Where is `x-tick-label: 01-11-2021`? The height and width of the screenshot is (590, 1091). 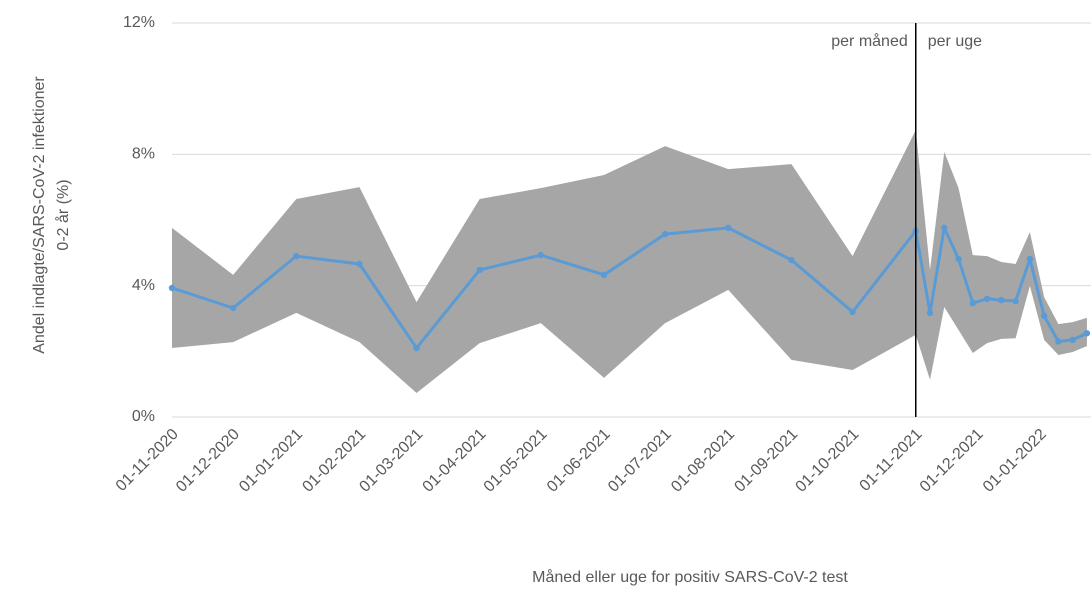 x-tick-label: 01-11-2021 is located at coordinates (891, 460).